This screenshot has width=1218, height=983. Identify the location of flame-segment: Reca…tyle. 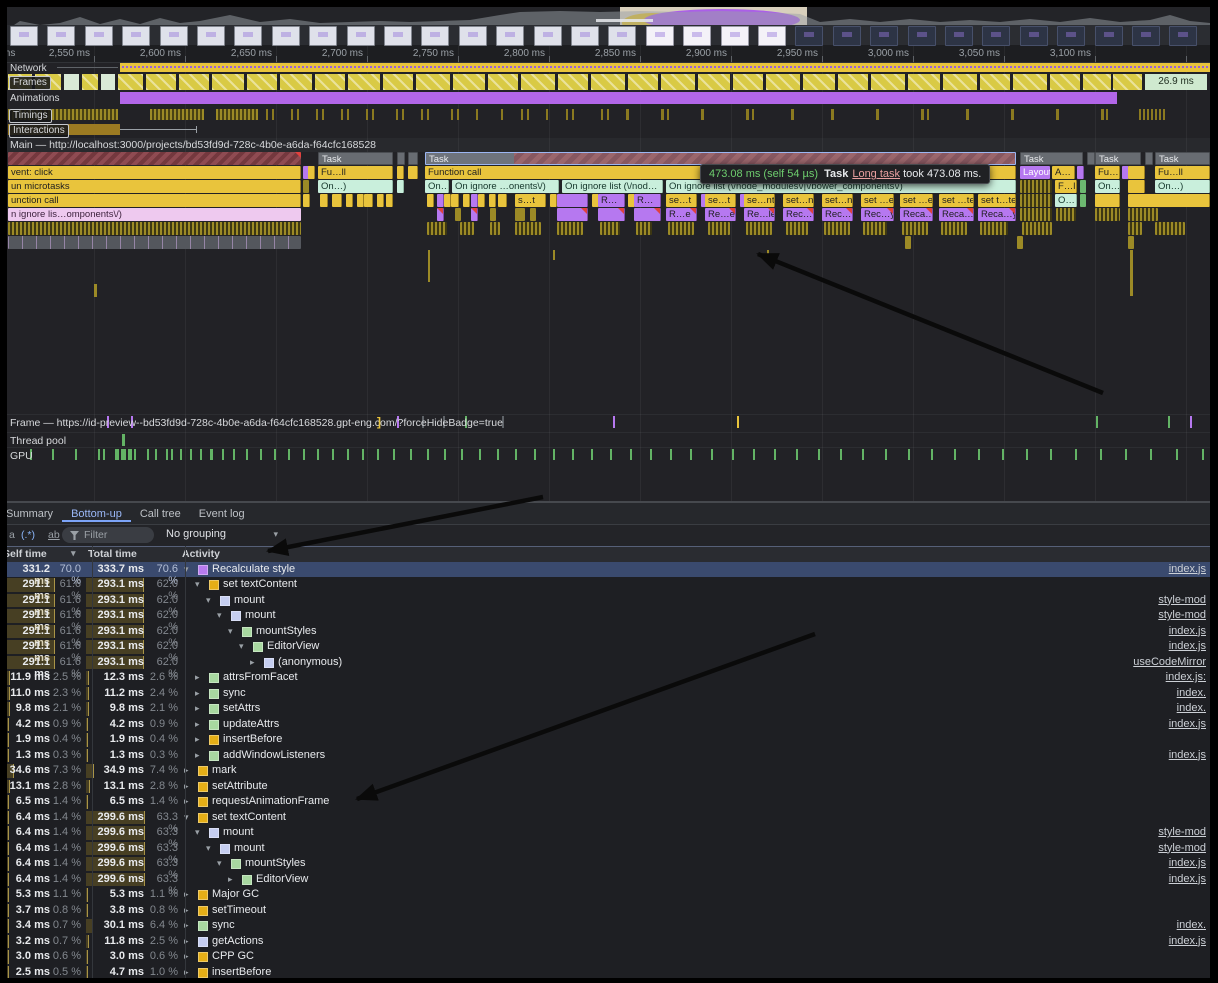
(956, 214).